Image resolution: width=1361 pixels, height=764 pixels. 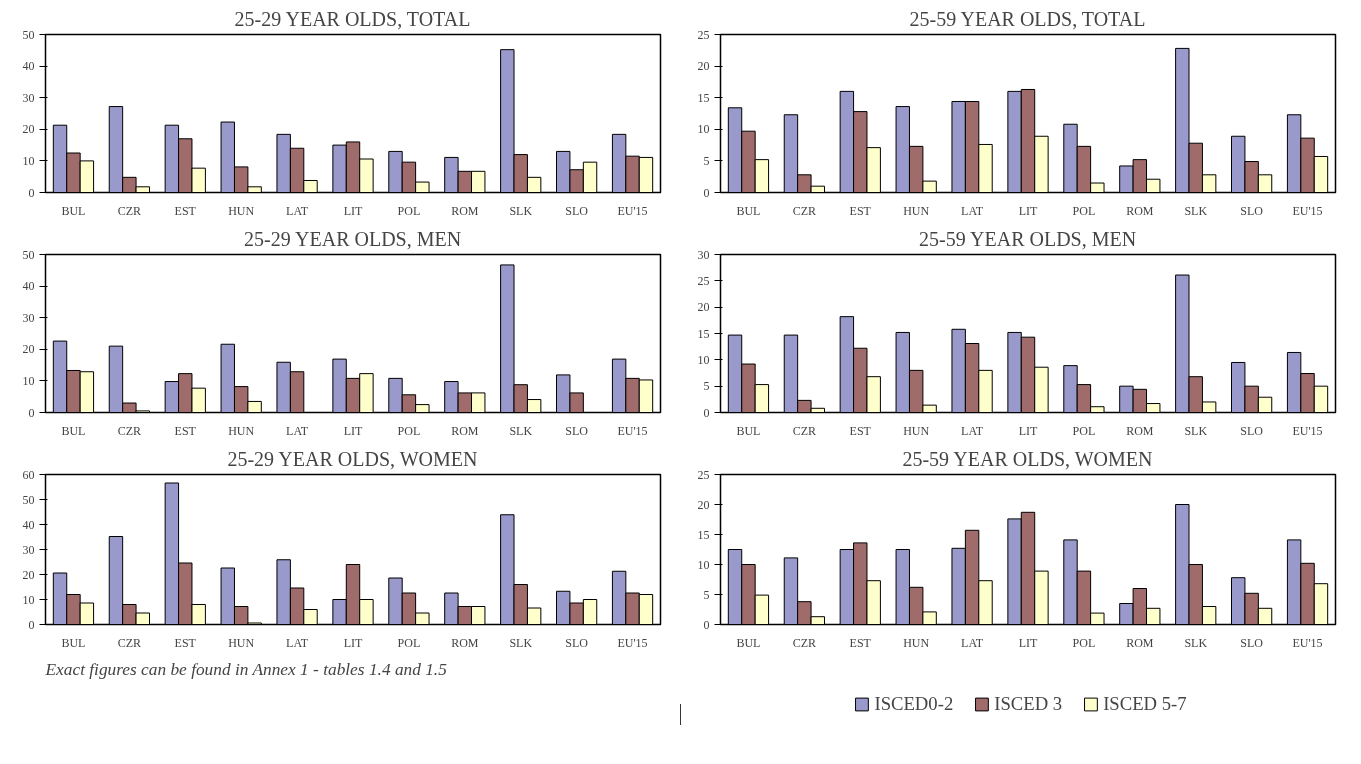 What do you see at coordinates (1145, 704) in the screenshot?
I see `legend-label: ISCED 5-7` at bounding box center [1145, 704].